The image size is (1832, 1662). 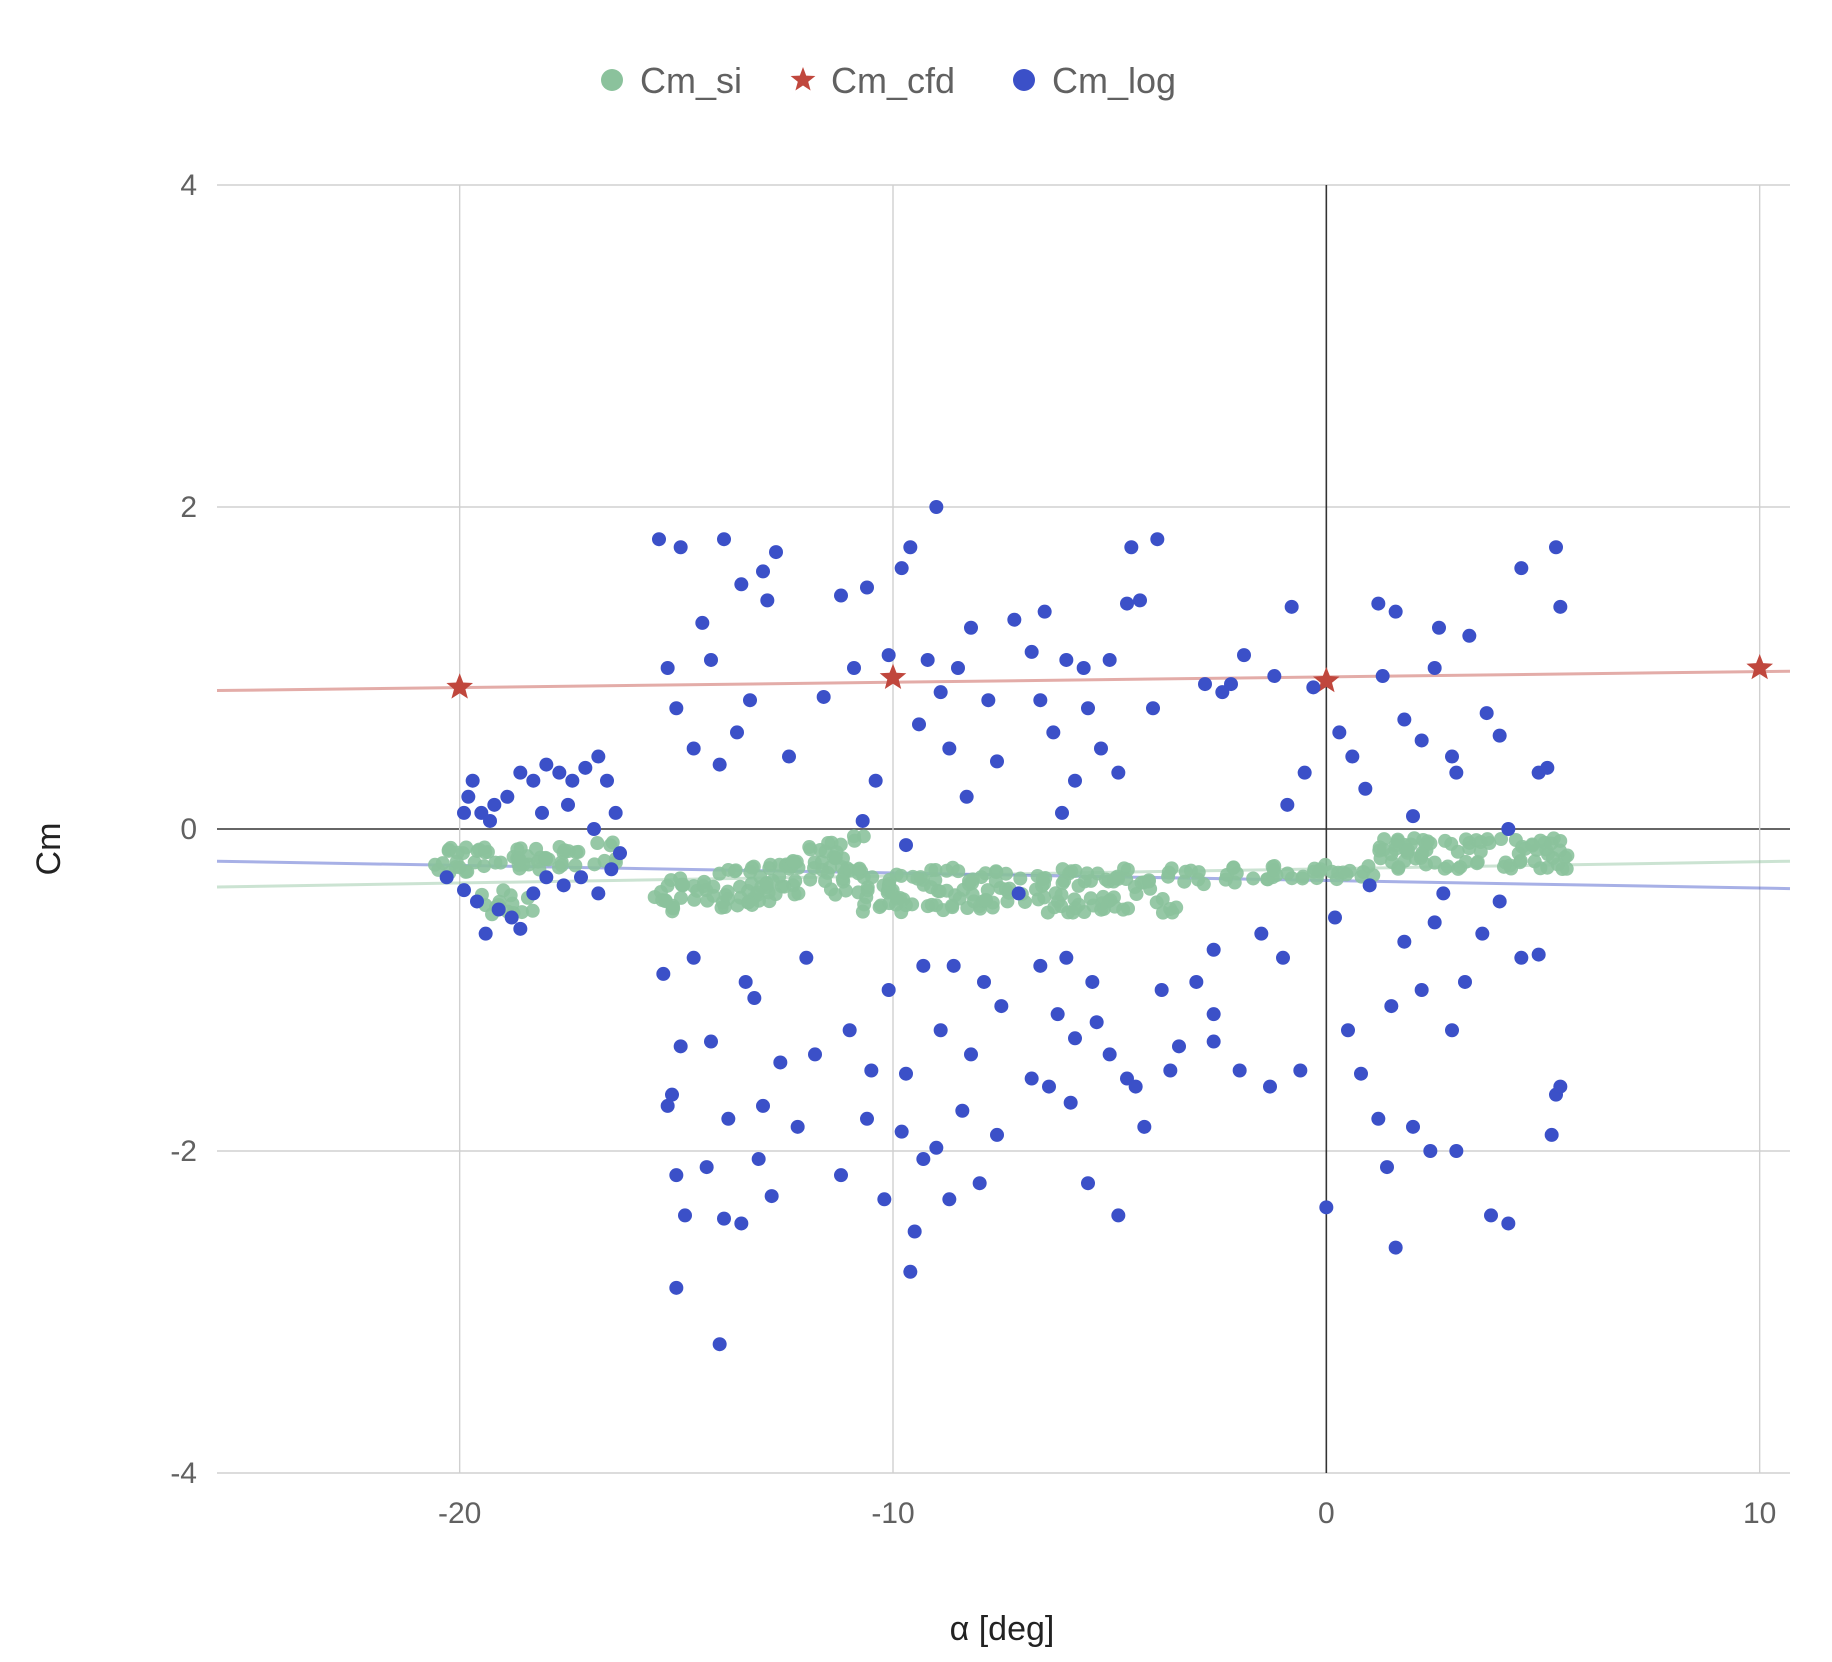 What do you see at coordinates (893, 676) in the screenshot?
I see `point-Cm_cfd` at bounding box center [893, 676].